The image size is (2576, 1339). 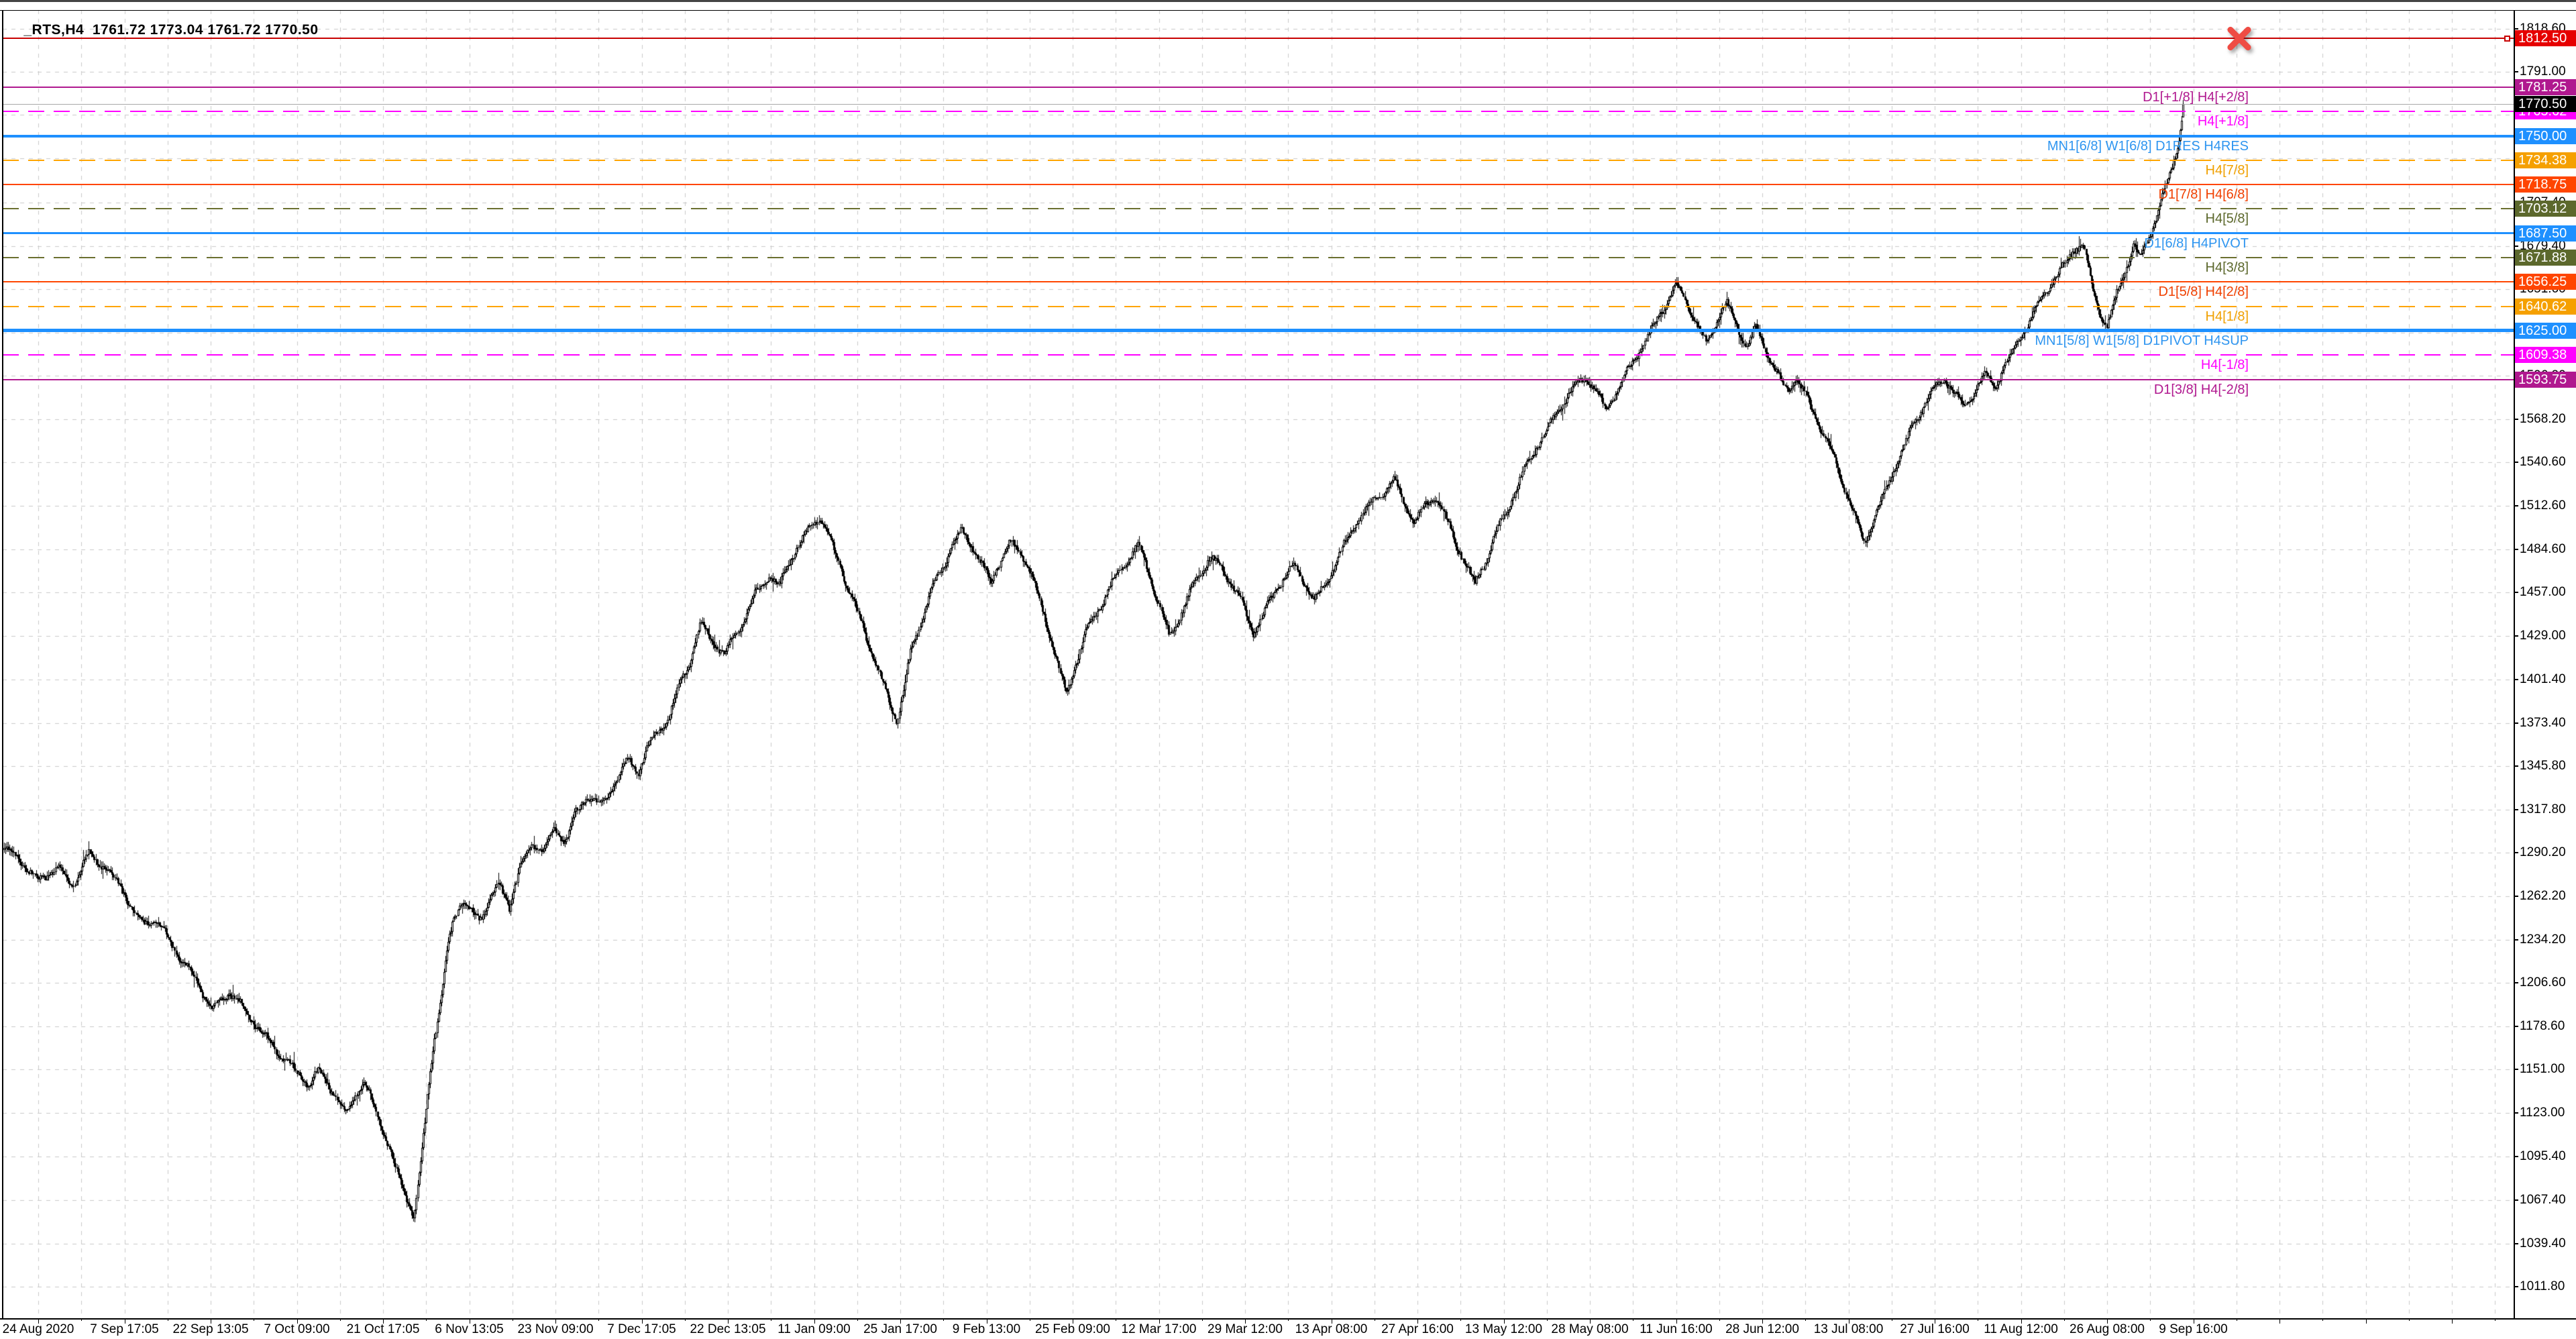 What do you see at coordinates (163, 30) in the screenshot?
I see `chart-title: _RTS,H4 1761.72 1773.04 1761.72 1770.50` at bounding box center [163, 30].